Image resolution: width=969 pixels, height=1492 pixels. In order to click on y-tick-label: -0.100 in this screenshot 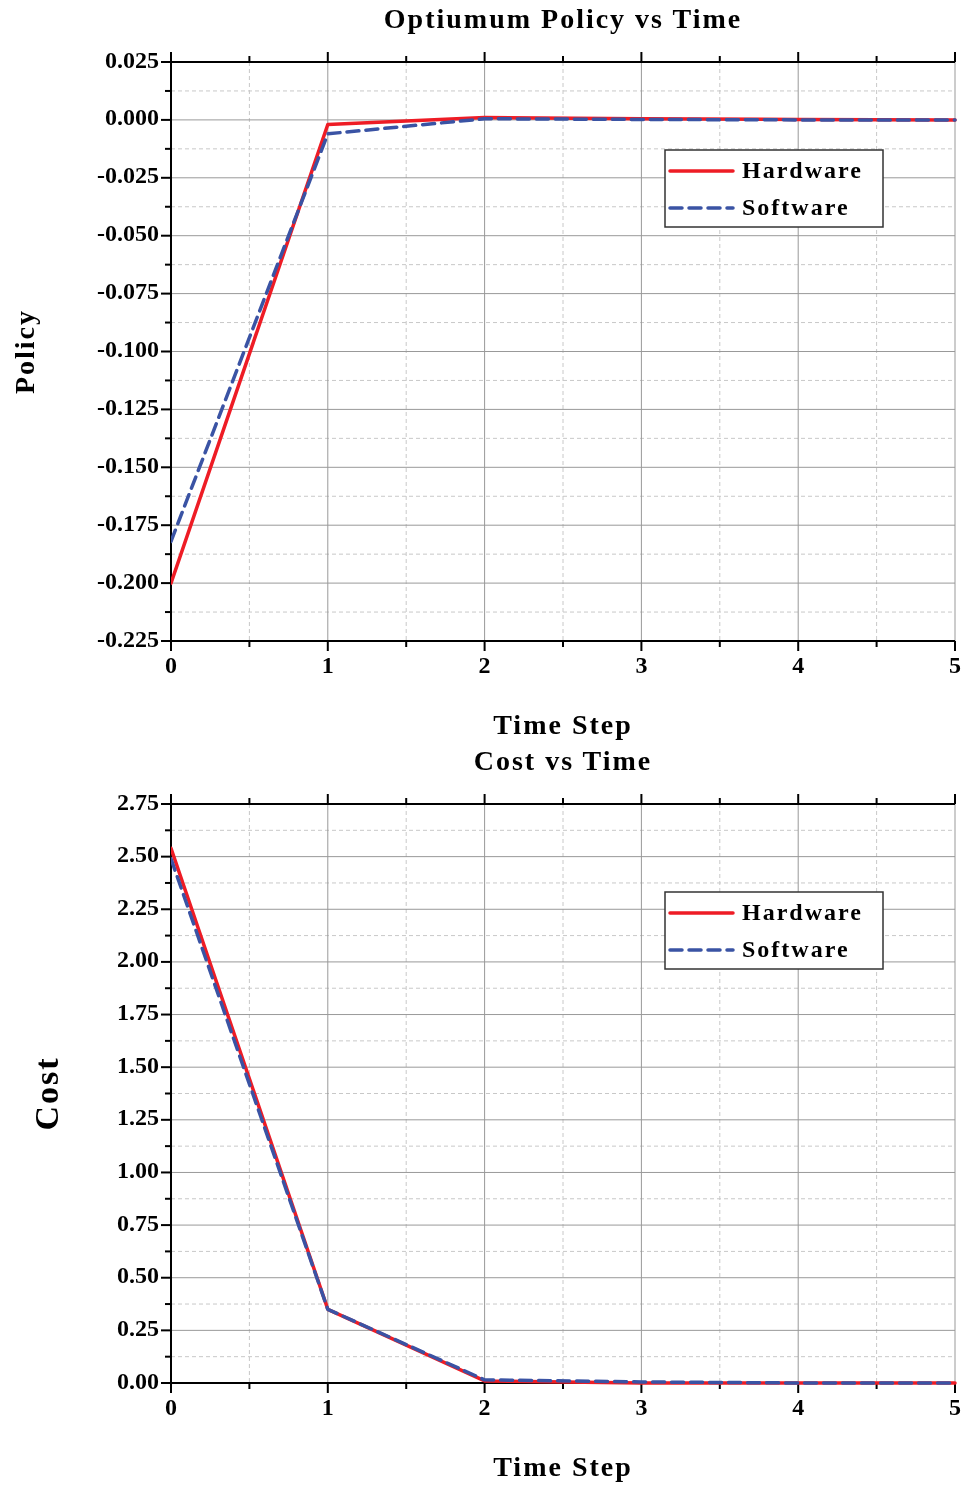, I will do `click(128, 349)`.